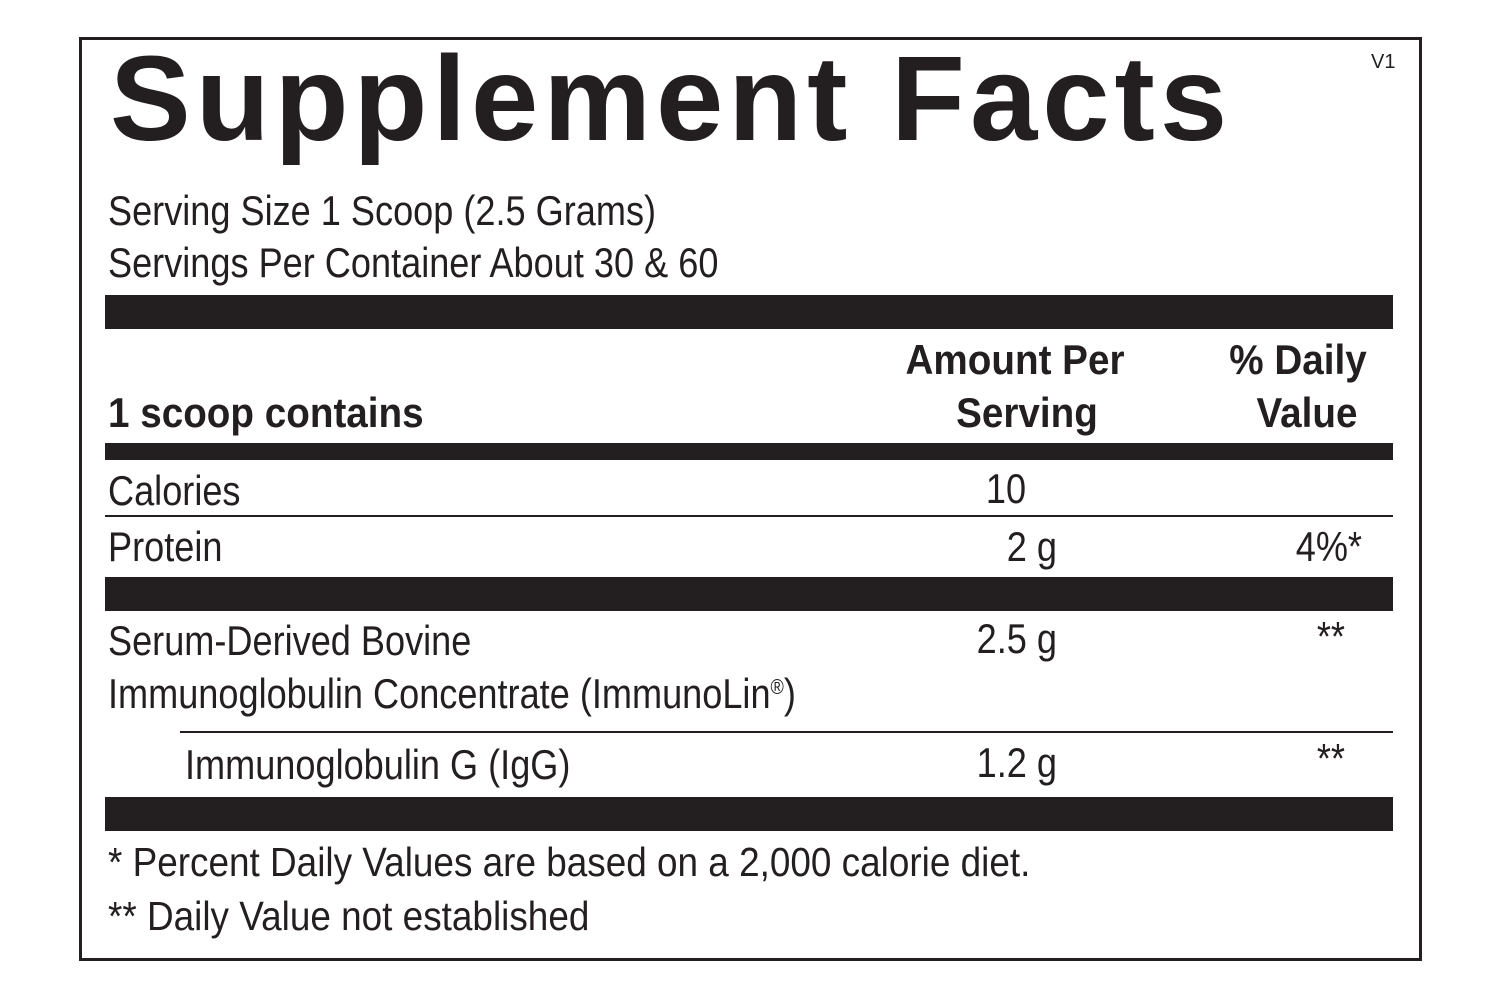 This screenshot has height=1000, width=1500. I want to click on row-protein-dv: 4%*, so click(1328, 546).